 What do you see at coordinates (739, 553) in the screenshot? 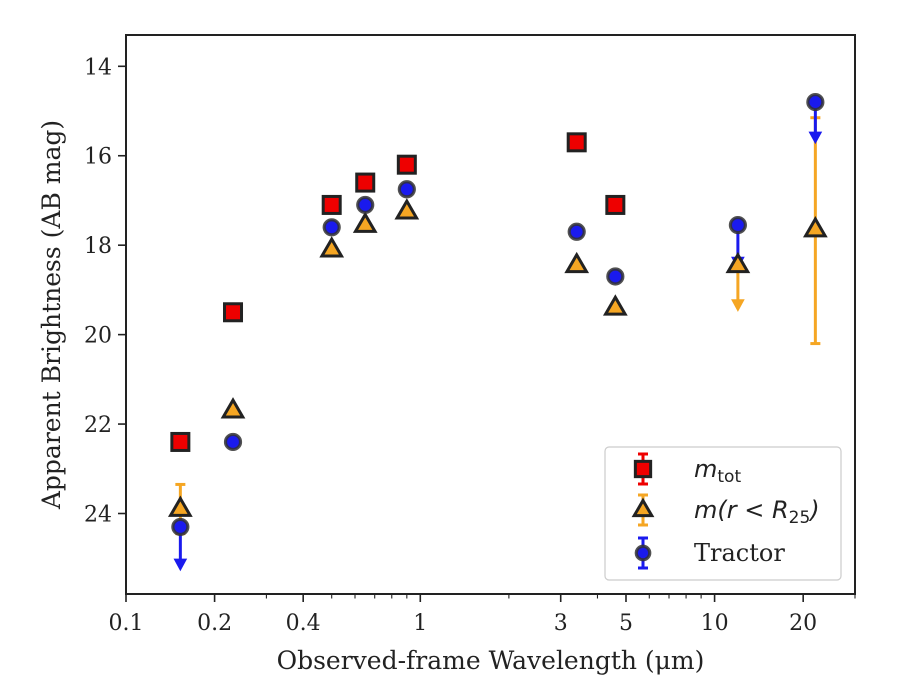
I see `legend-label-tractor: Tractor` at bounding box center [739, 553].